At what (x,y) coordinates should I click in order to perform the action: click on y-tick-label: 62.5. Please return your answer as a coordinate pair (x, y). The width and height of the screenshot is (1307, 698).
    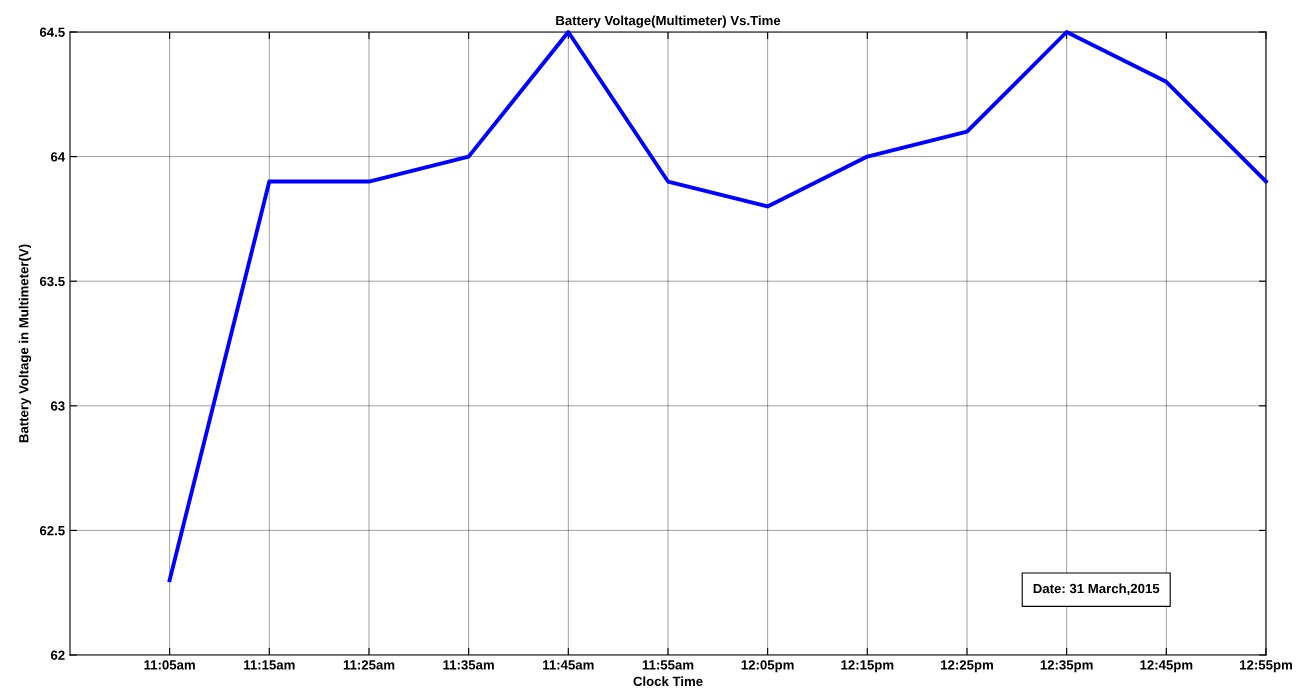
    Looking at the image, I should click on (52, 530).